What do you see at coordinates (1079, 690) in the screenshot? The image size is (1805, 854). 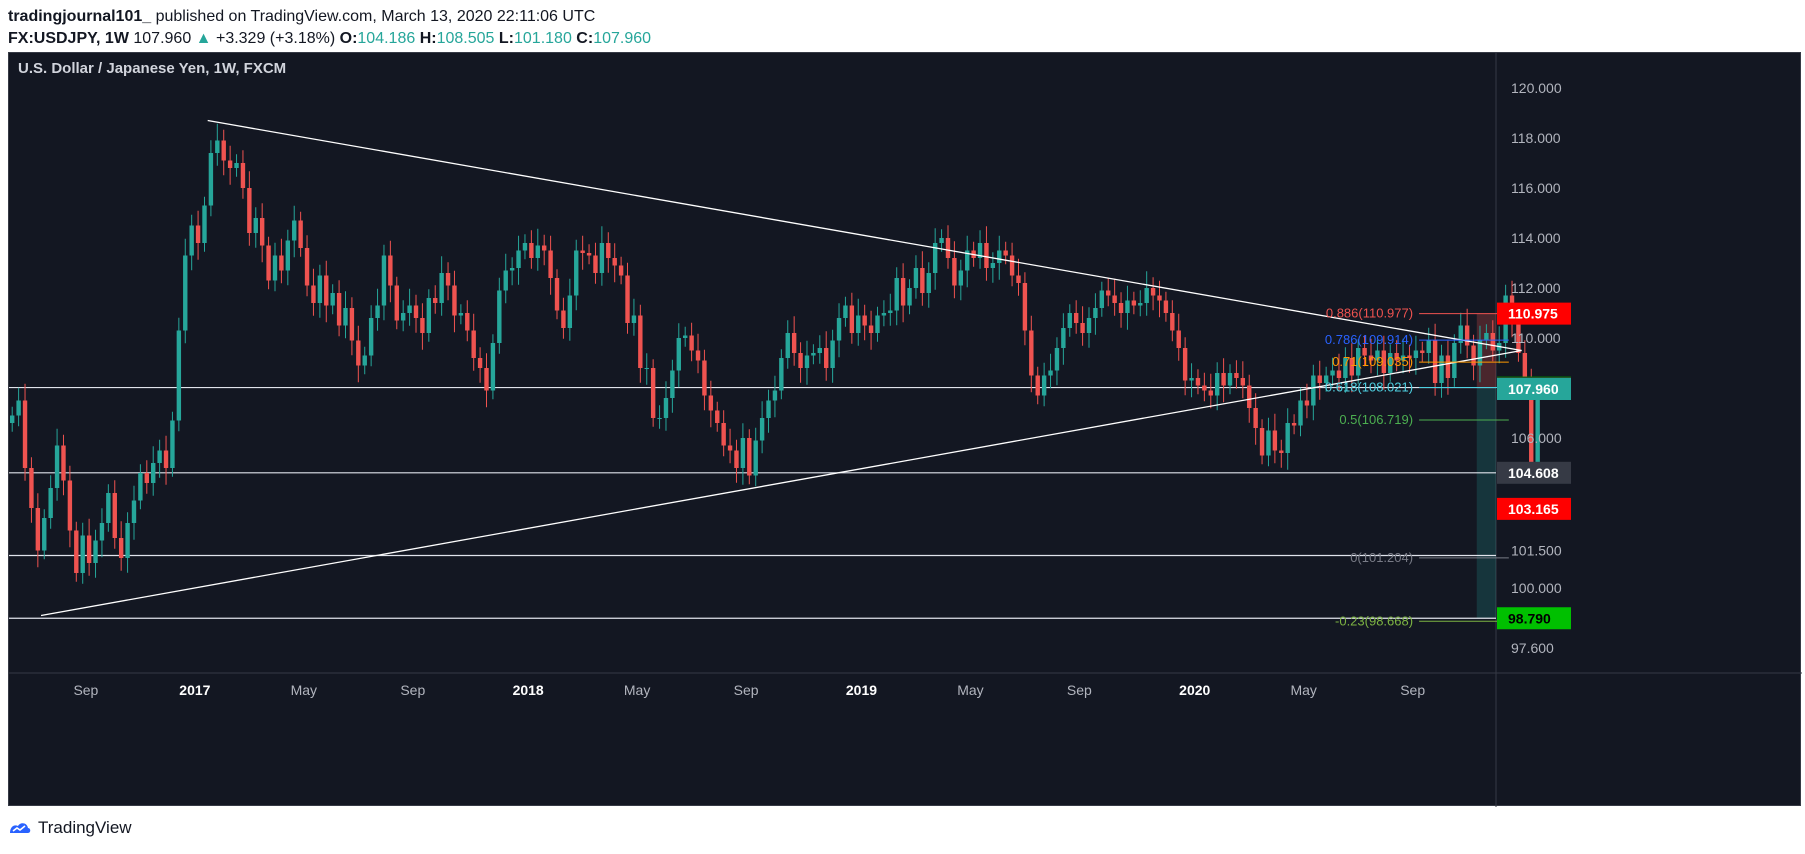 I see `x-tick-label: Sep` at bounding box center [1079, 690].